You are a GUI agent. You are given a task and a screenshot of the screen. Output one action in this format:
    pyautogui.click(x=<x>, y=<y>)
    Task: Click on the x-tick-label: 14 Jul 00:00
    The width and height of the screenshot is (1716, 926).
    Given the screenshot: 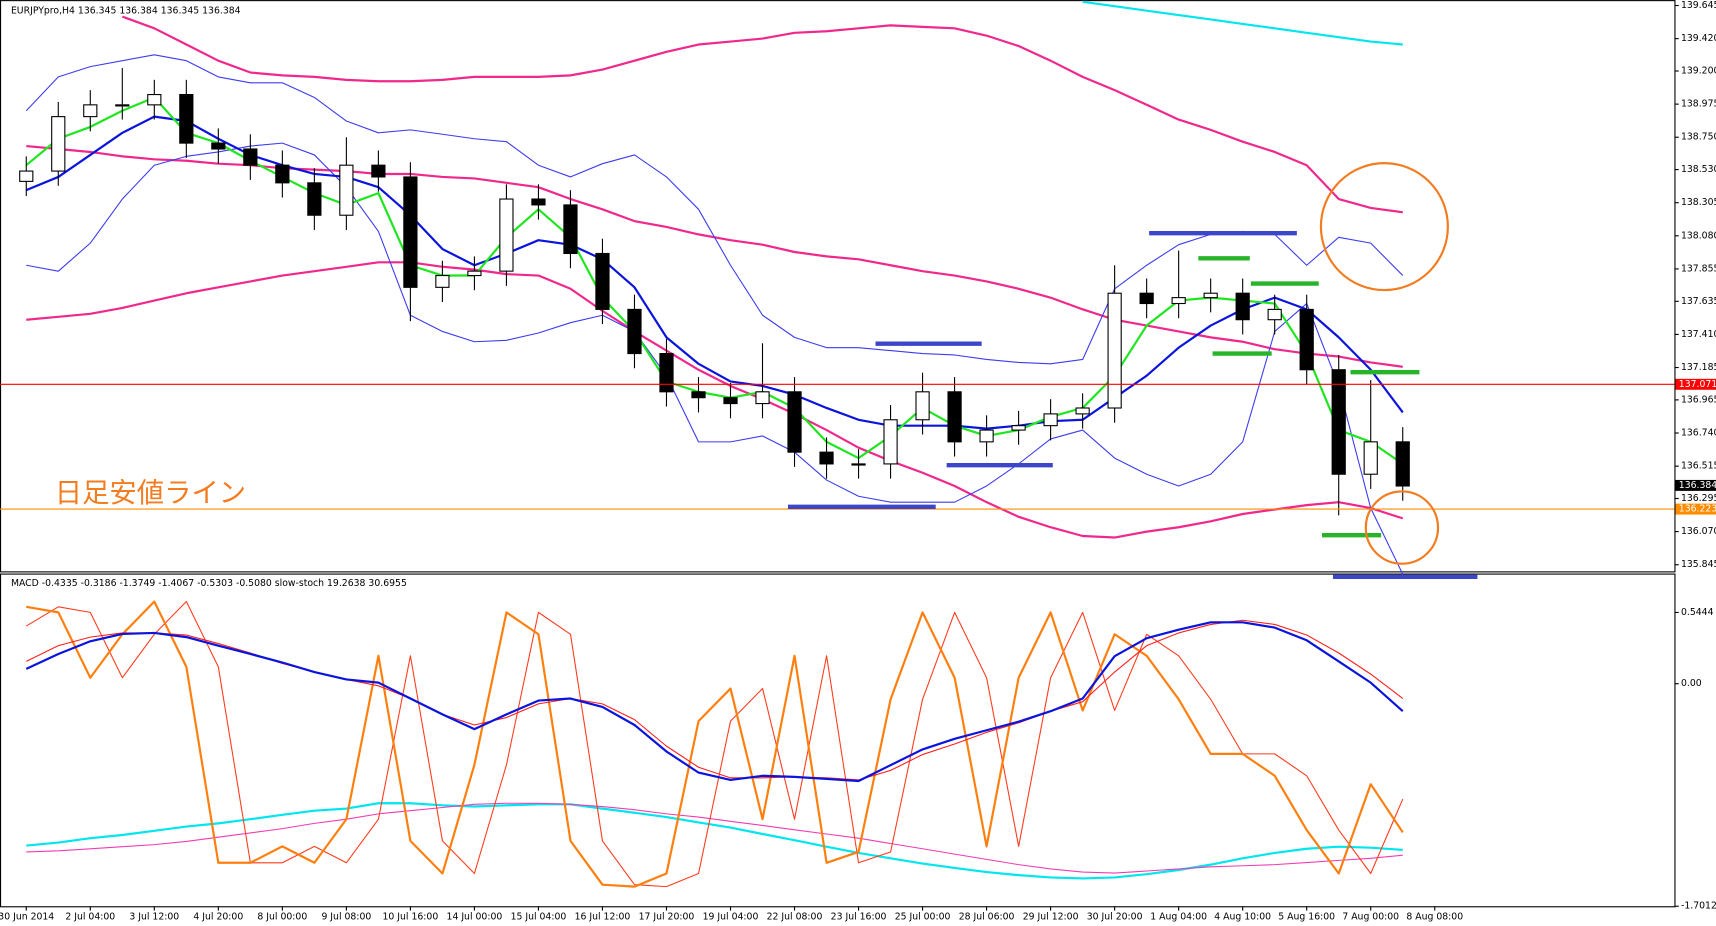 What is the action you would take?
    pyautogui.click(x=475, y=917)
    